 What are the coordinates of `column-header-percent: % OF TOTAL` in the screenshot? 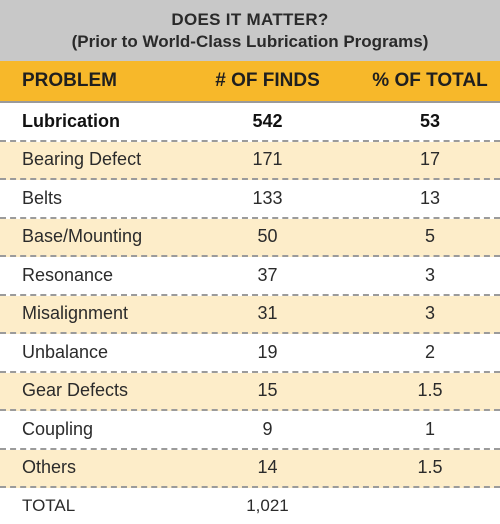 It's located at (430, 80).